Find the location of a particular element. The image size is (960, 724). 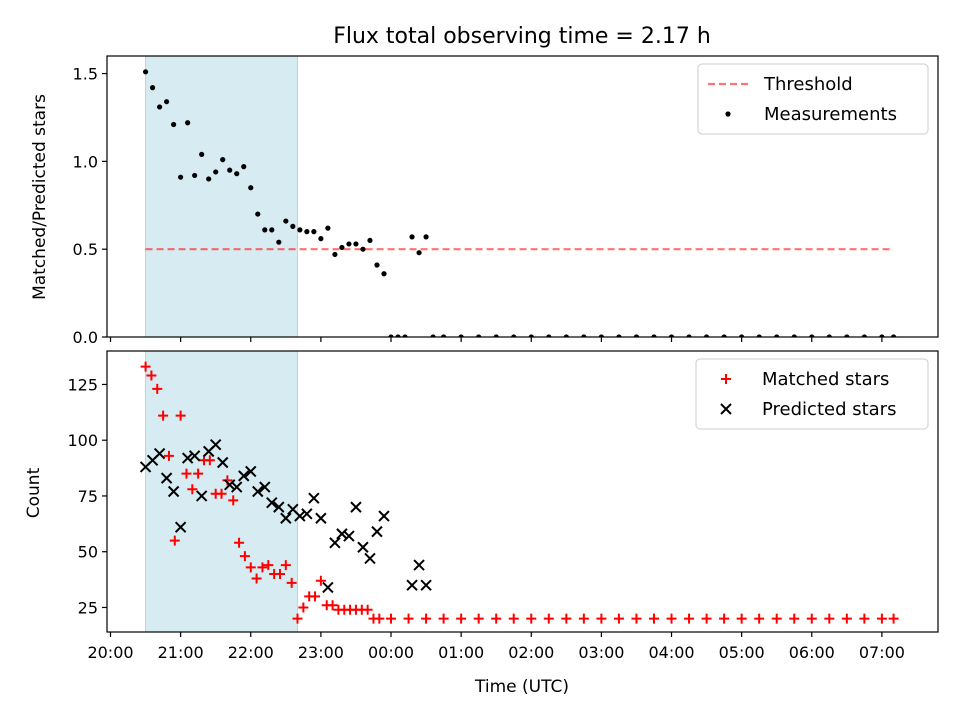

top-axis-ylabel: Matched/Predicted stars is located at coordinates (40, 197).